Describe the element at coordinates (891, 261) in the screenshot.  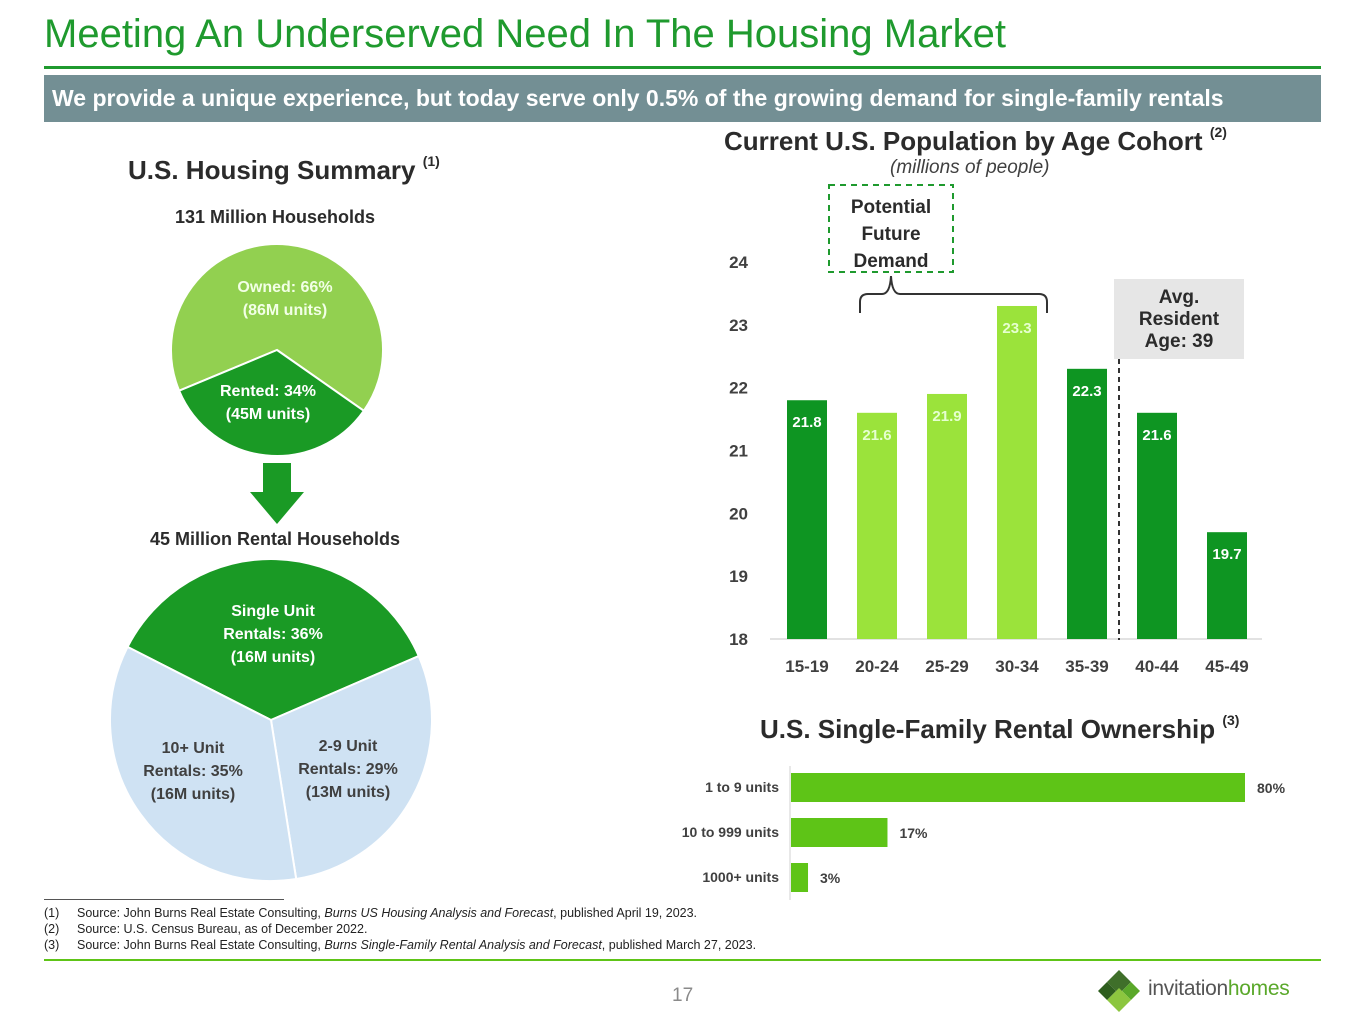
I see `demand-line3: Demand` at that location.